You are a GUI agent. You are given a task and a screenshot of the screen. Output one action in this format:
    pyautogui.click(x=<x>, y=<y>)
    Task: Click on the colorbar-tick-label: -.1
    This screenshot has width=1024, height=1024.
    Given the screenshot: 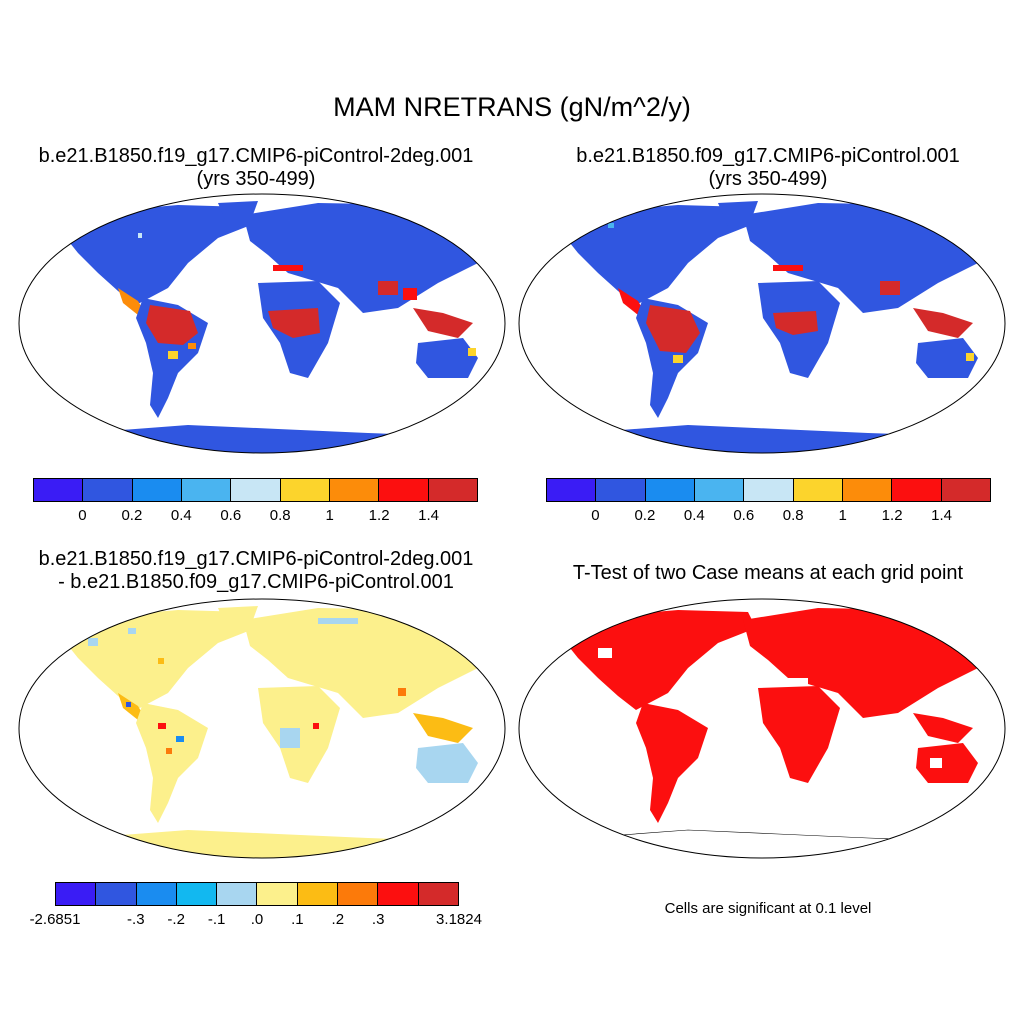 What is the action you would take?
    pyautogui.click(x=216, y=919)
    